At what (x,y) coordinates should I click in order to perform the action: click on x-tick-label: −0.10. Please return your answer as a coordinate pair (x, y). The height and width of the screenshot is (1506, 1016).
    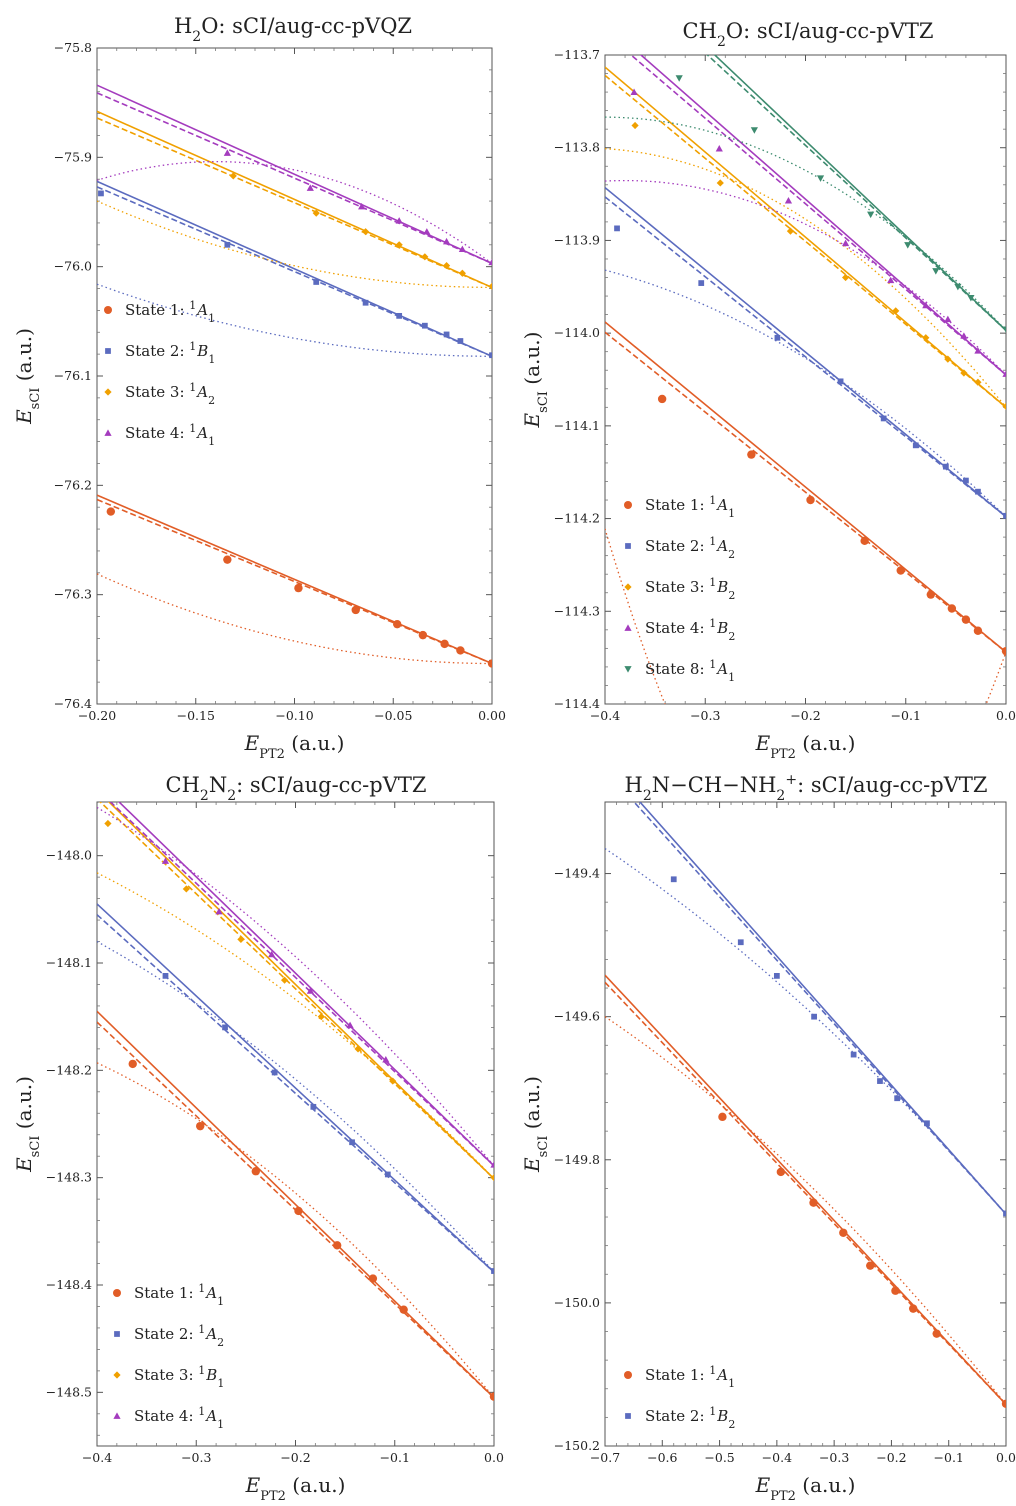
    Looking at the image, I should click on (294, 715).